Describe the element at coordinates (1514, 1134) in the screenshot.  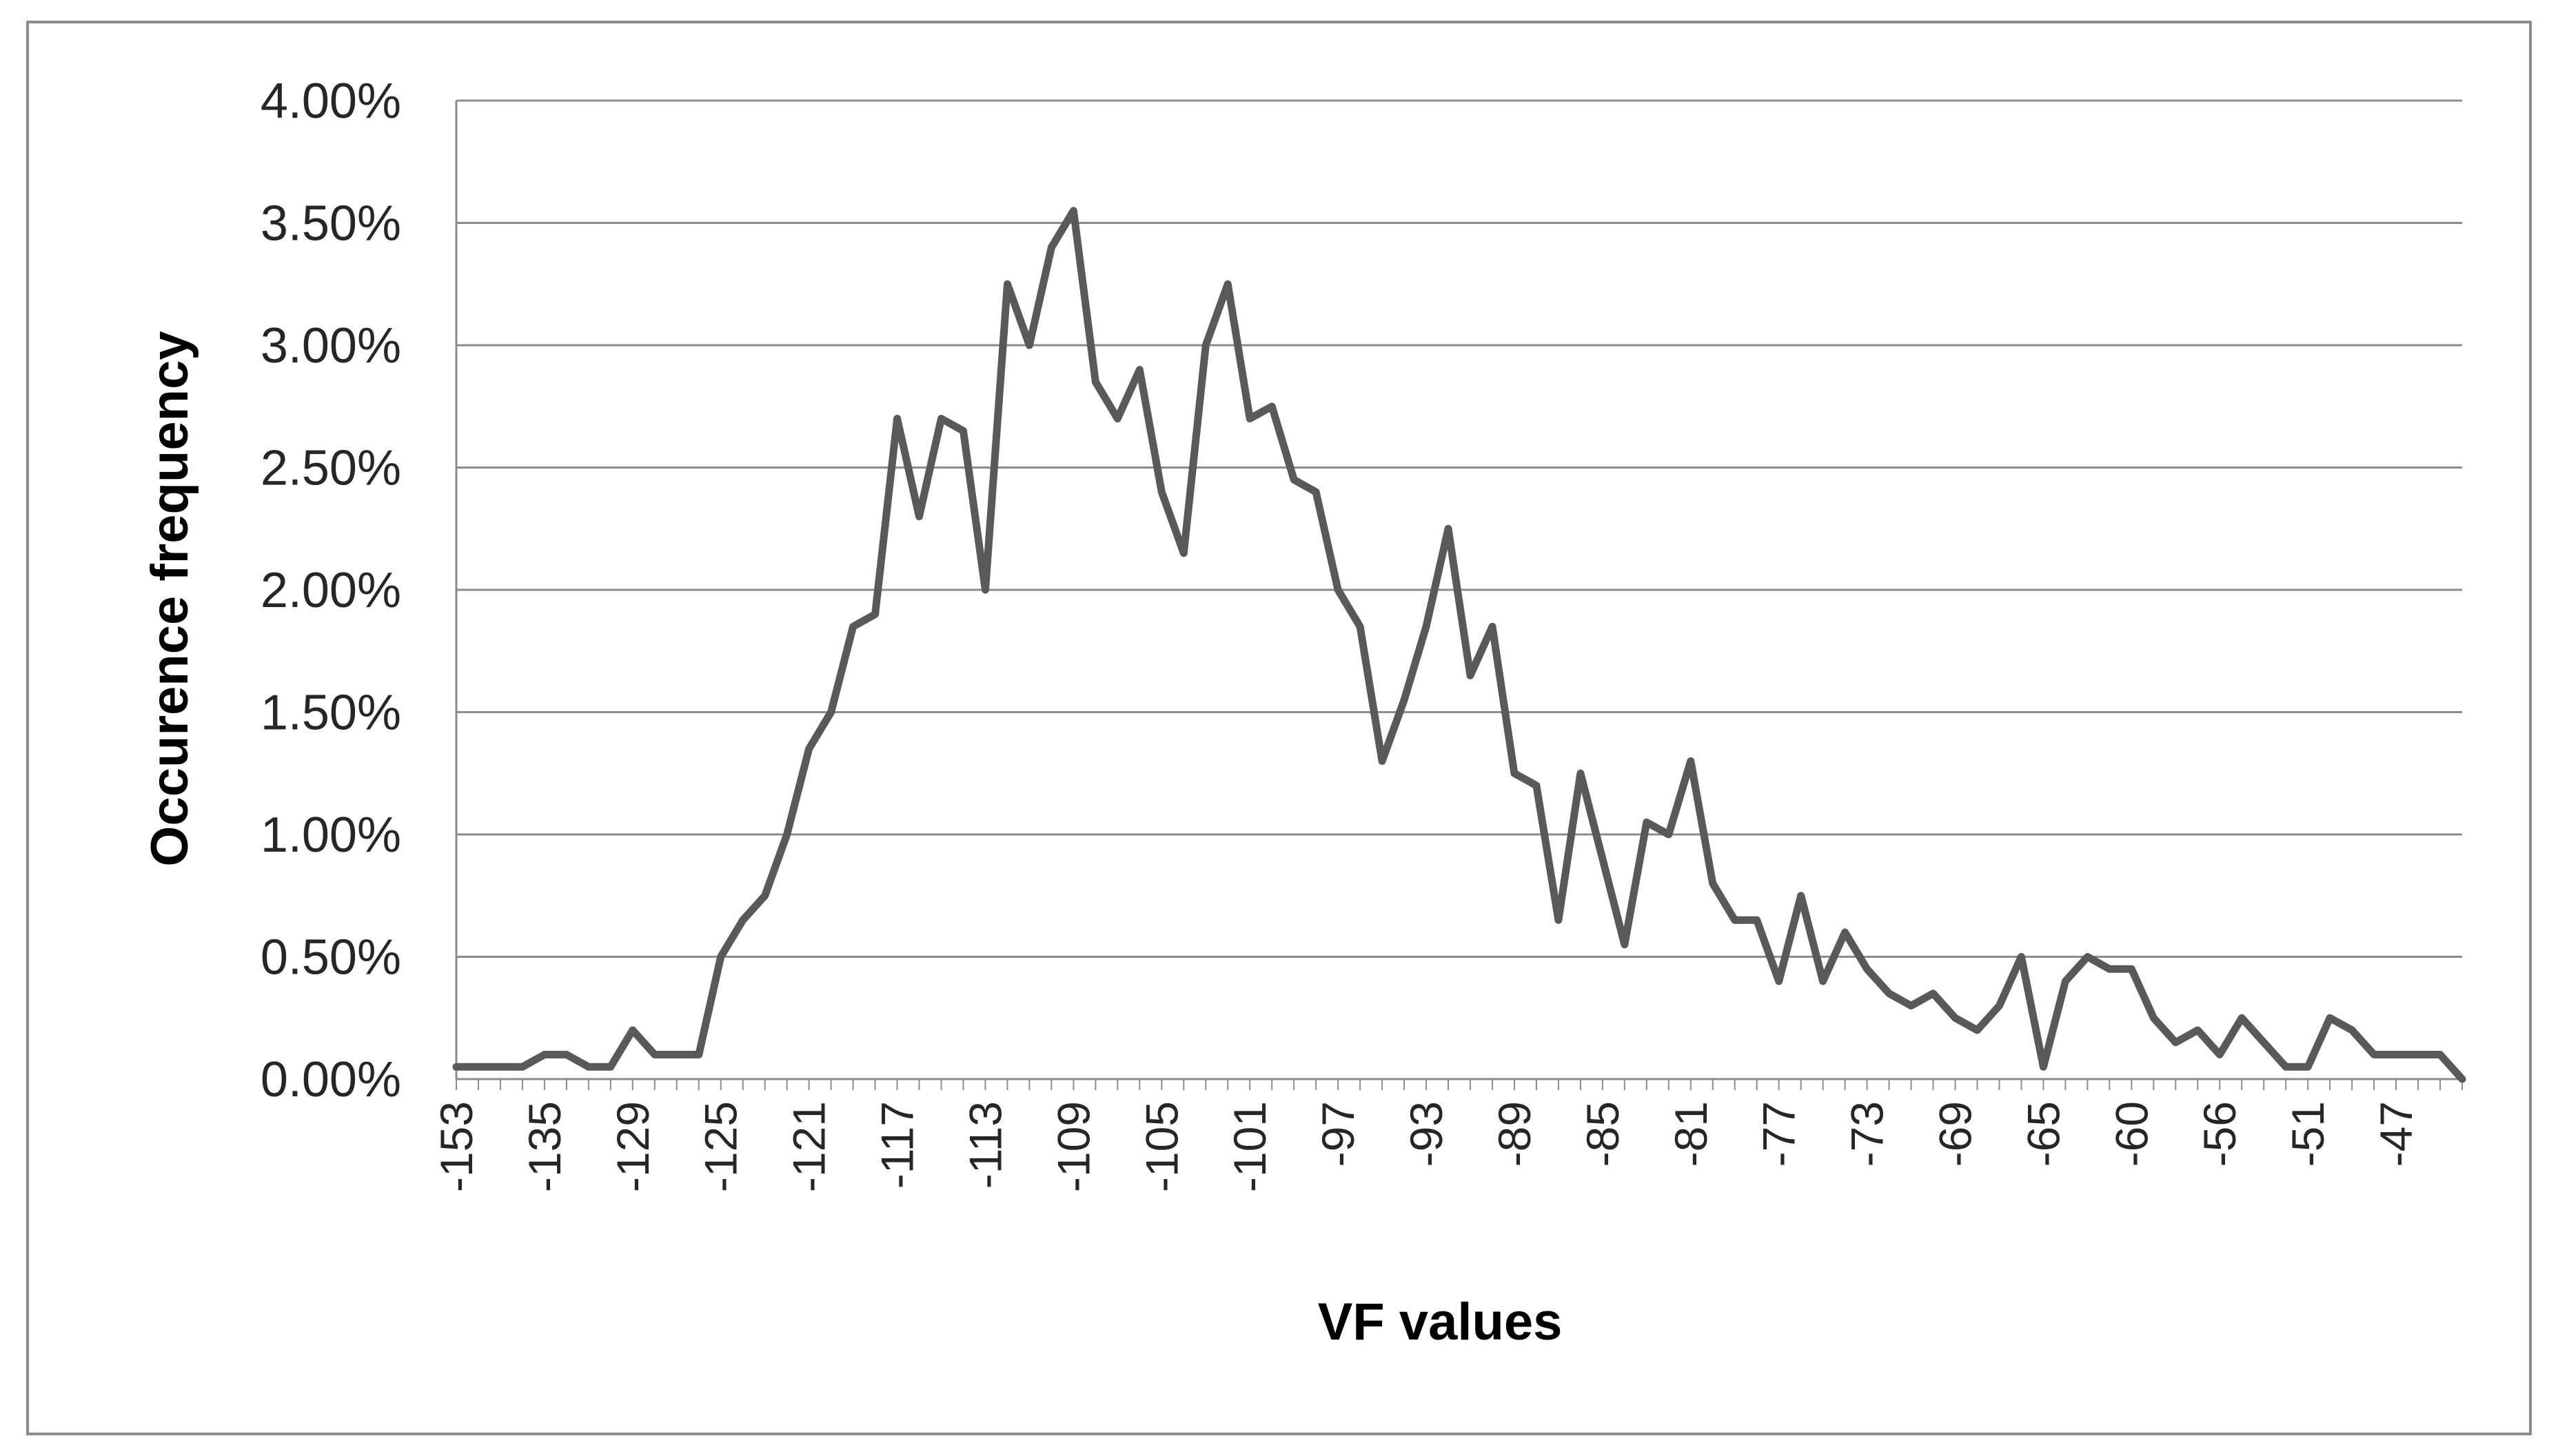
I see `x-tick-label: -89` at that location.